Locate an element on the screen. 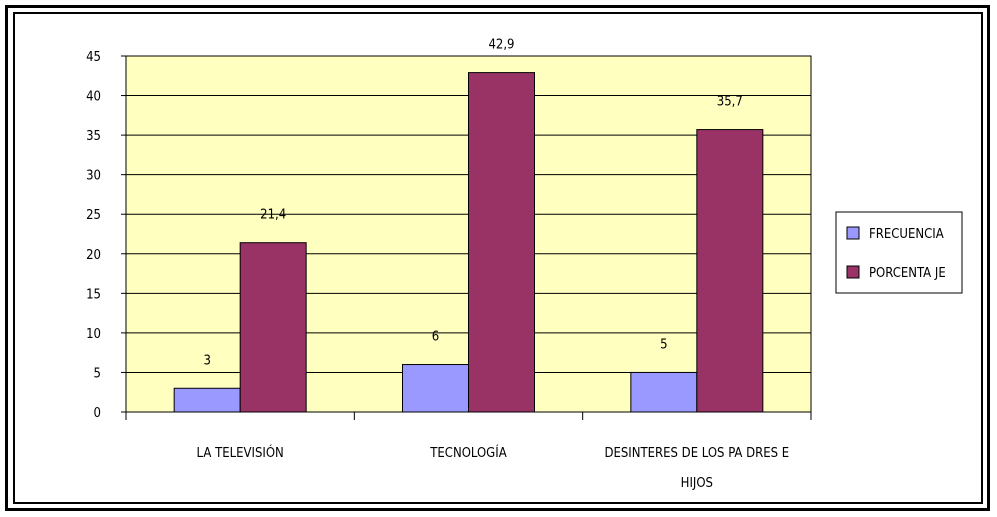  category-label: HIJOS is located at coordinates (697, 483).